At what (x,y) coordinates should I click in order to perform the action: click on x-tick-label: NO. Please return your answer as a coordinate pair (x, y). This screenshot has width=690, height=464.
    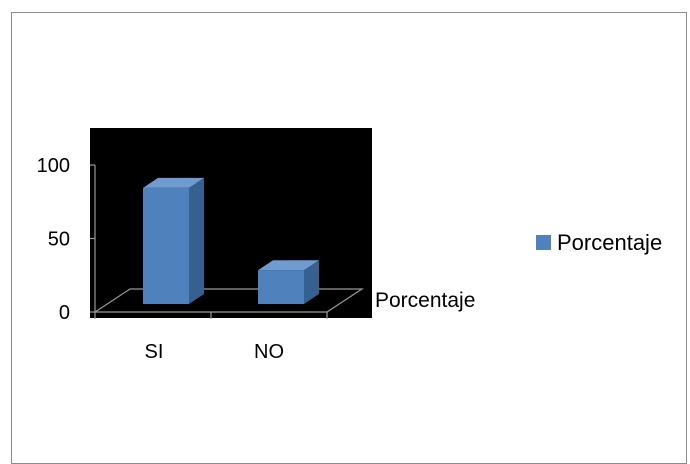
    Looking at the image, I should click on (269, 352).